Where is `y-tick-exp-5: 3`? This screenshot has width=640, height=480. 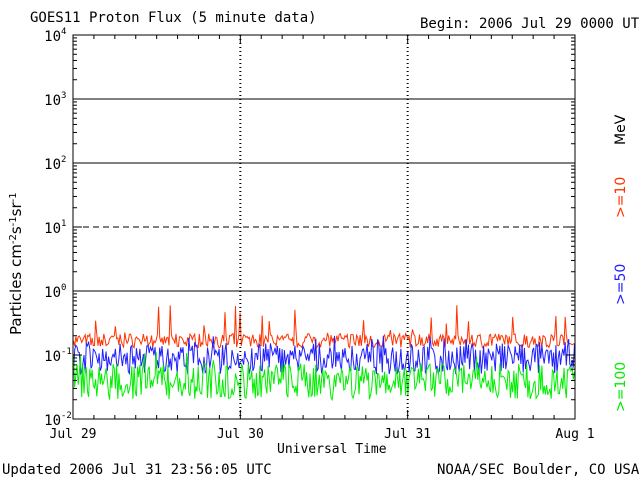 y-tick-exp-5: 3 is located at coordinates (63, 96).